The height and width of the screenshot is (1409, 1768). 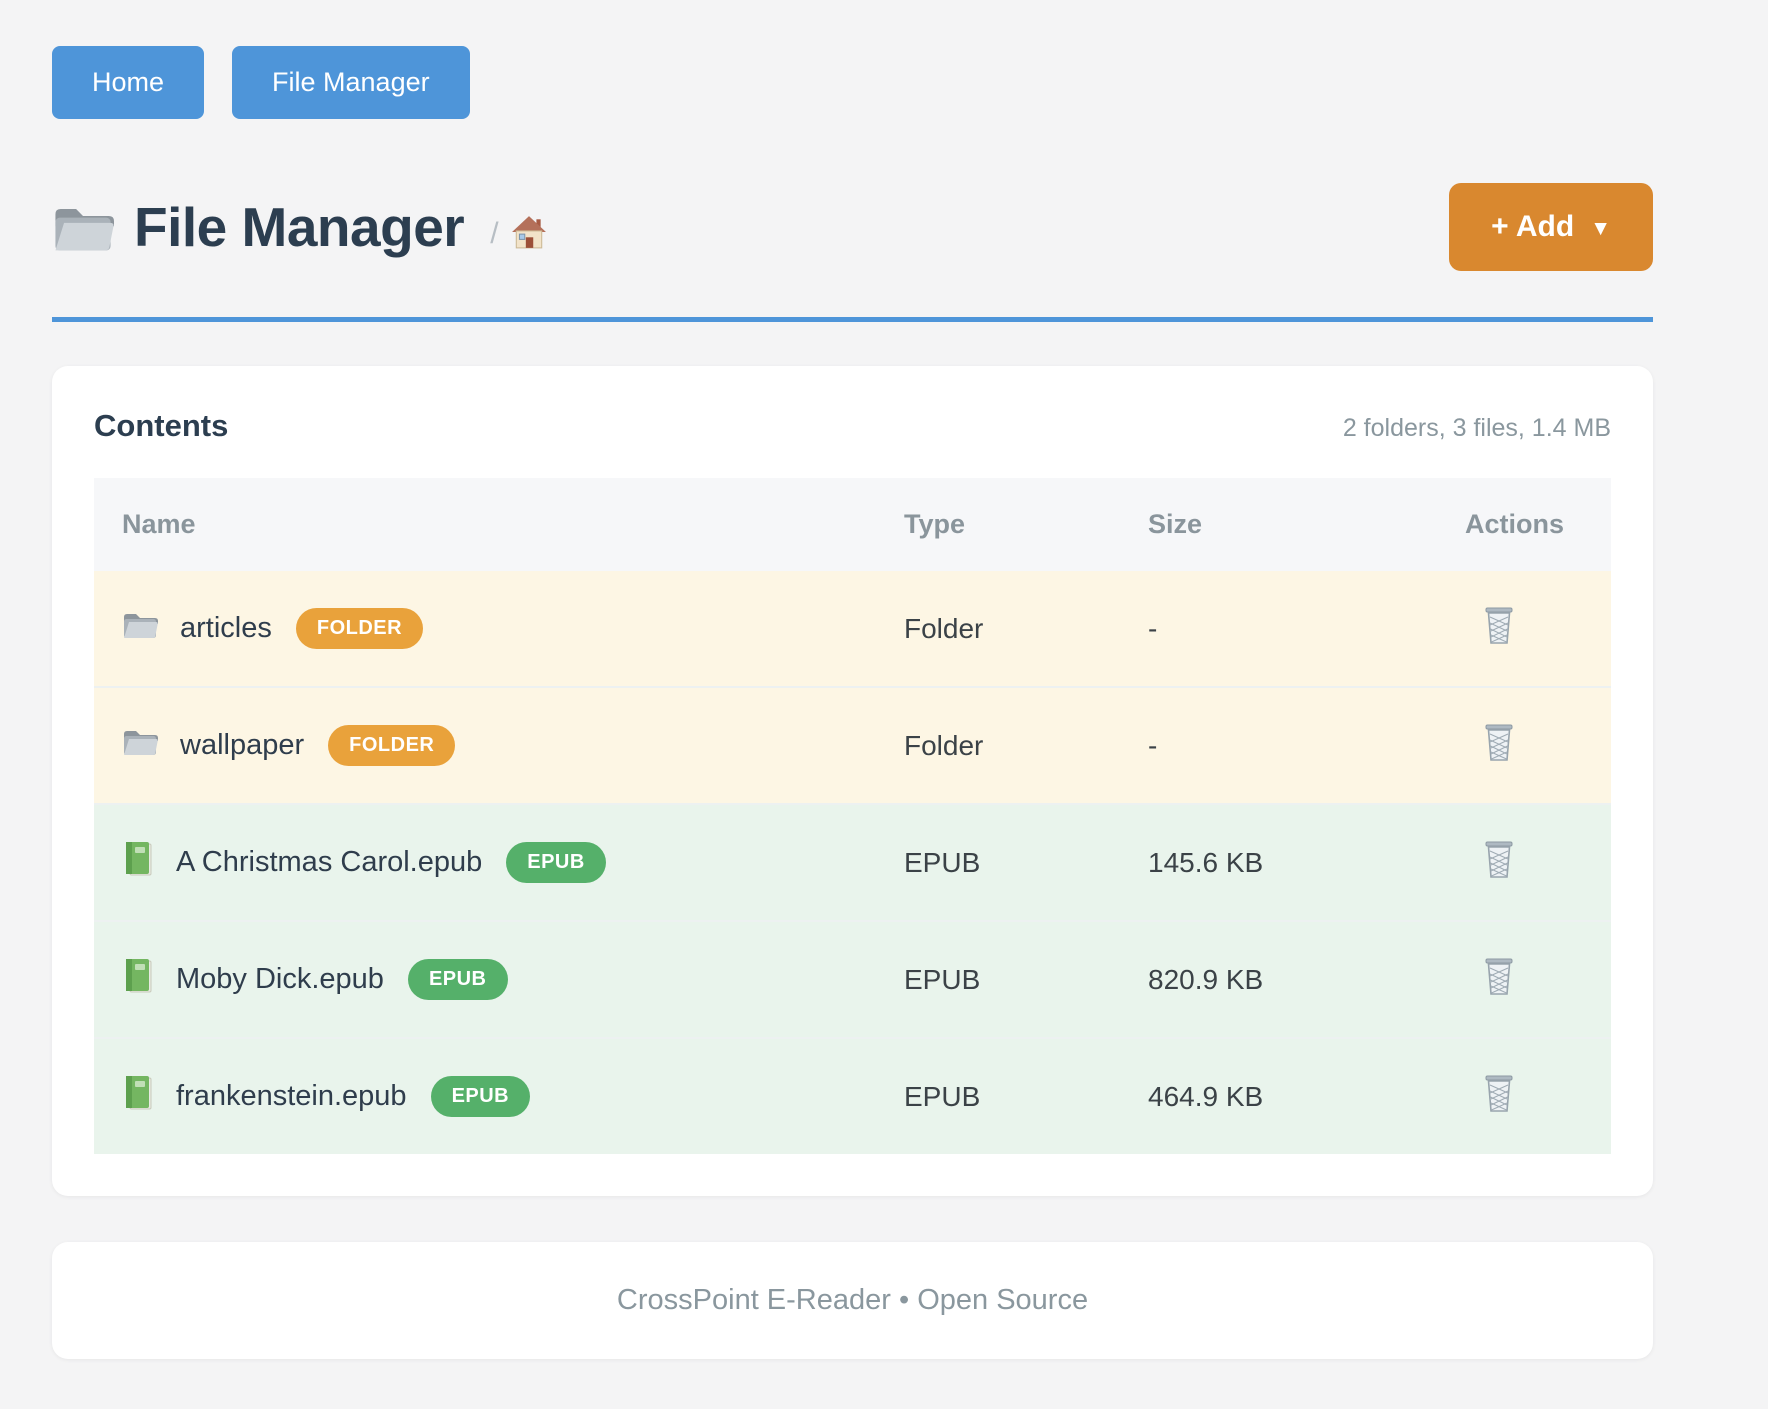 What do you see at coordinates (128, 82) in the screenshot?
I see `home-button: Home` at bounding box center [128, 82].